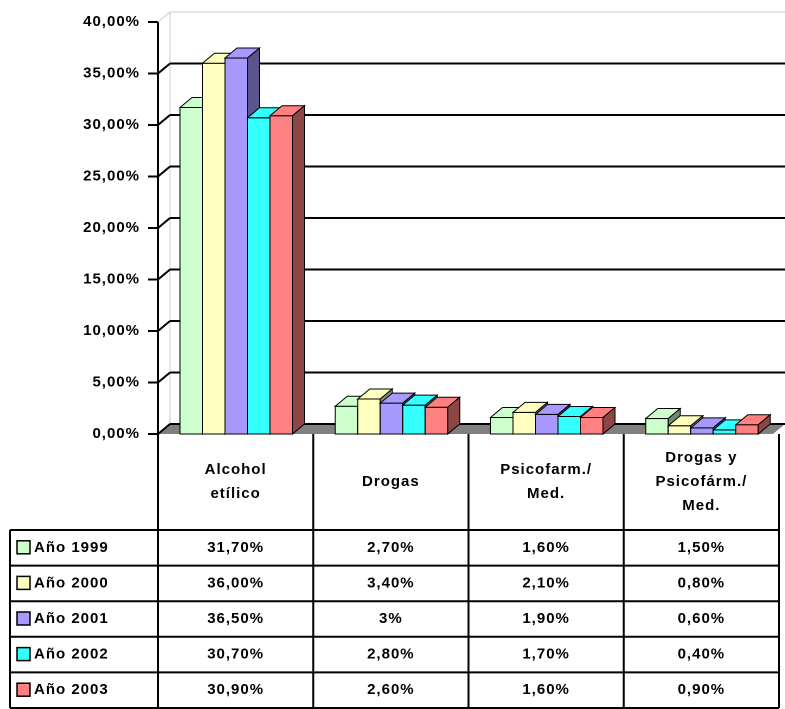  Describe the element at coordinates (71, 582) in the screenshot. I see `legend-label: Año 2000` at that location.